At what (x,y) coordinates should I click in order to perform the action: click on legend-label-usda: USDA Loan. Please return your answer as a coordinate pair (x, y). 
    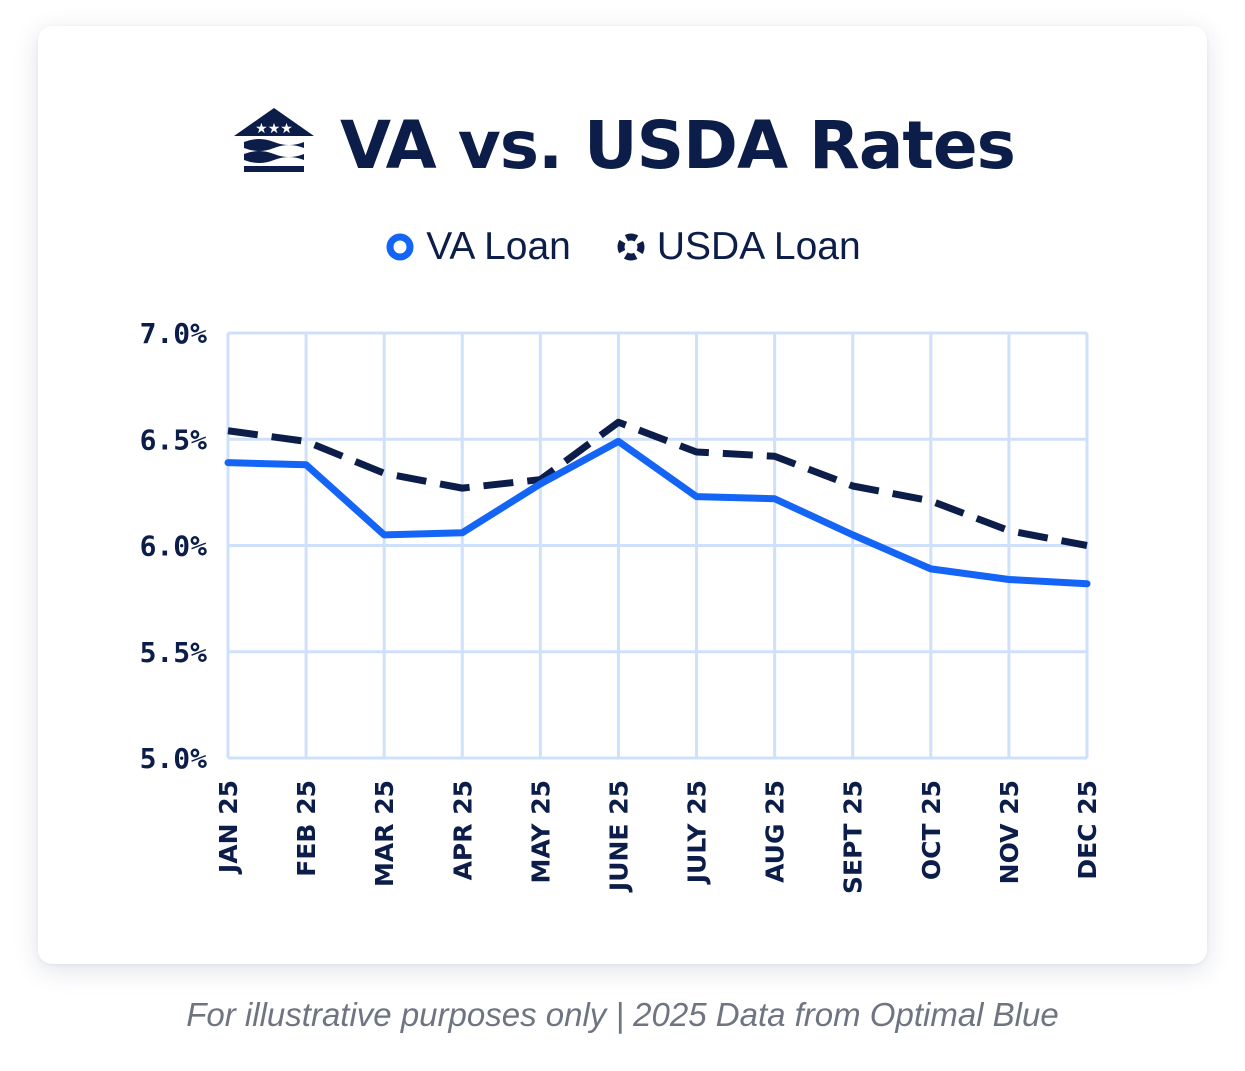
    Looking at the image, I should click on (758, 246).